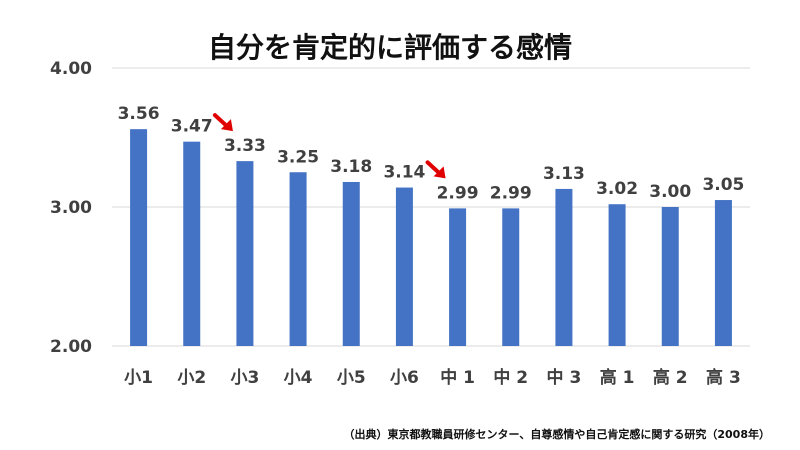 Image resolution: width=800 pixels, height=450 pixels. Describe the element at coordinates (617, 377) in the screenshot. I see `x-tick-label: 高 1` at that location.